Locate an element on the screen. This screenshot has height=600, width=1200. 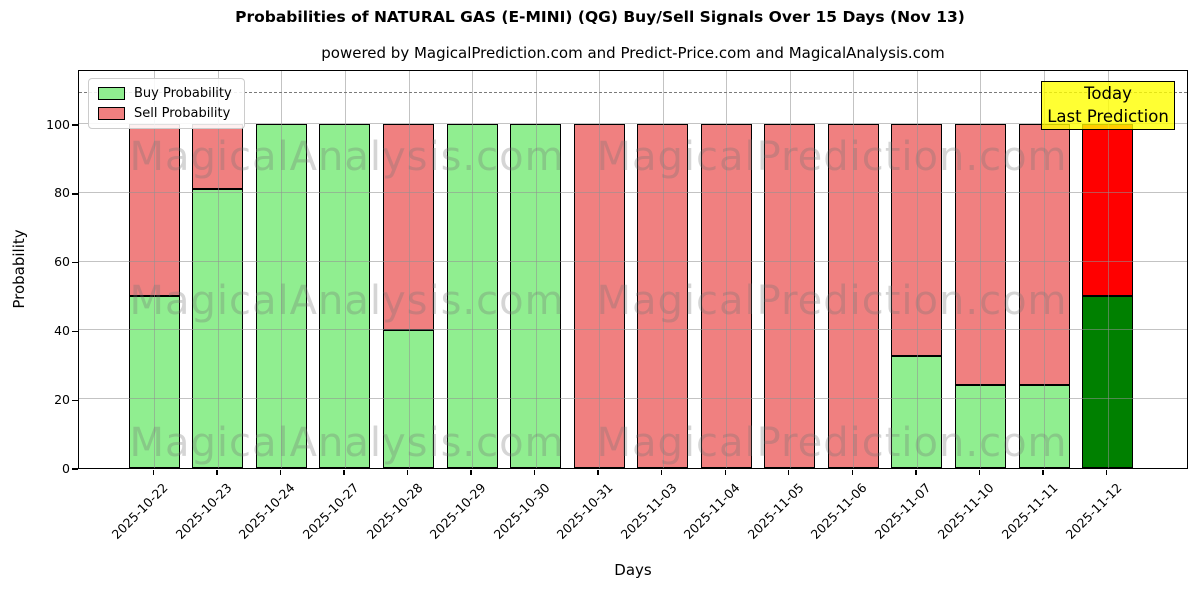
x-tick-label-2025-11-07: 2025-11-07 is located at coordinates (902, 511).